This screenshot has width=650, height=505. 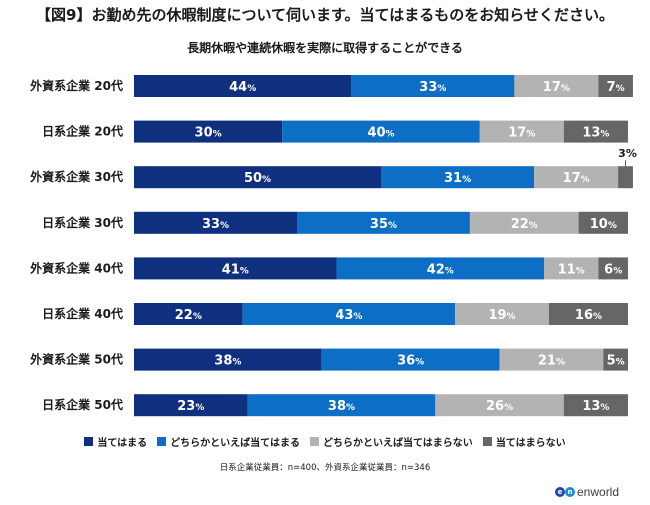 I want to click on data-label: 21%, so click(x=551, y=361).